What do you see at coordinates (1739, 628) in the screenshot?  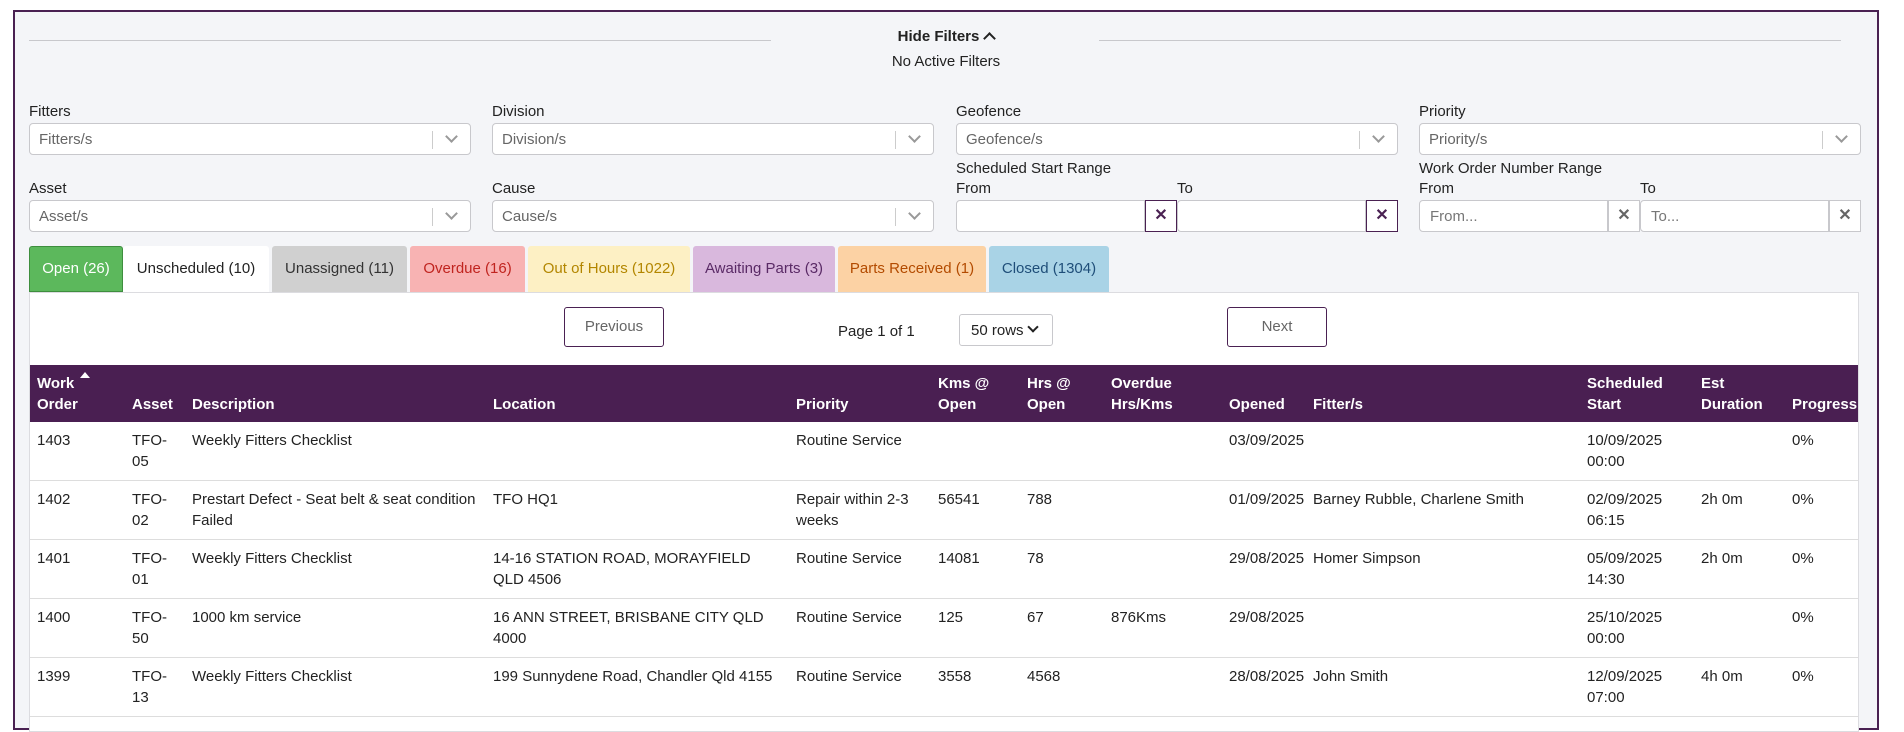 I see `cell-est-duration` at bounding box center [1739, 628].